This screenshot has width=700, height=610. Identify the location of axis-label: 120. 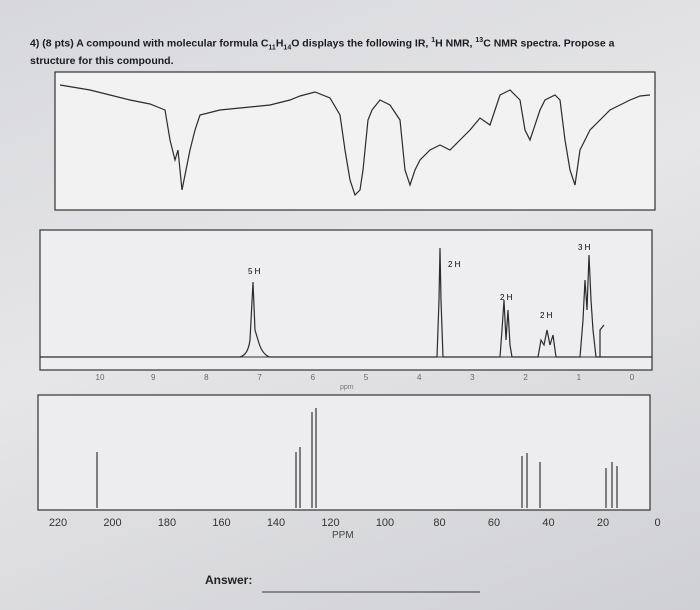
(330, 523).